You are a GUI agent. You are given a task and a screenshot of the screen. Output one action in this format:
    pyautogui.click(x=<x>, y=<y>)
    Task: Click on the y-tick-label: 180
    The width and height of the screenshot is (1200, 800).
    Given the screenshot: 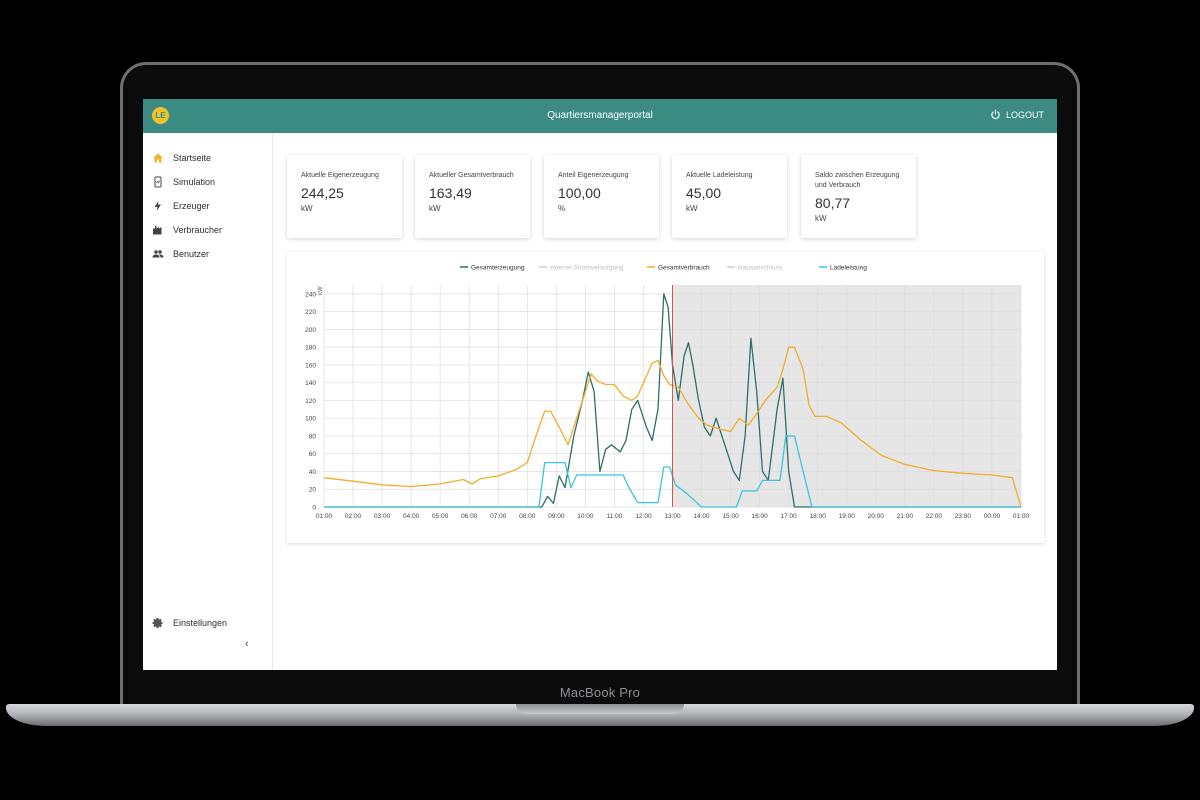 What is the action you would take?
    pyautogui.click(x=310, y=348)
    